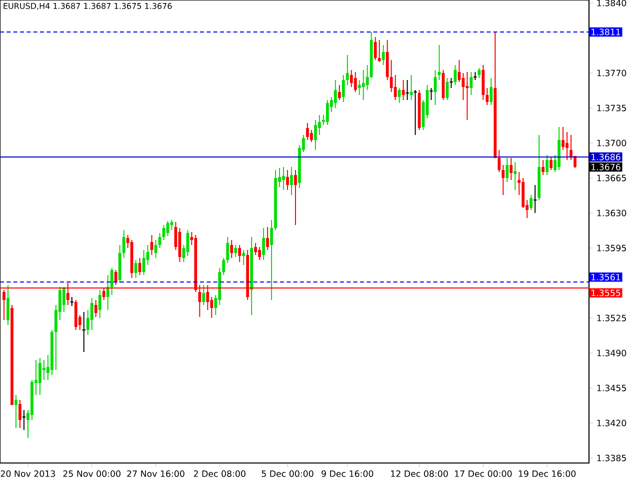 This screenshot has height=480, width=640. I want to click on y-tick-label: 1.3385, so click(611, 458).